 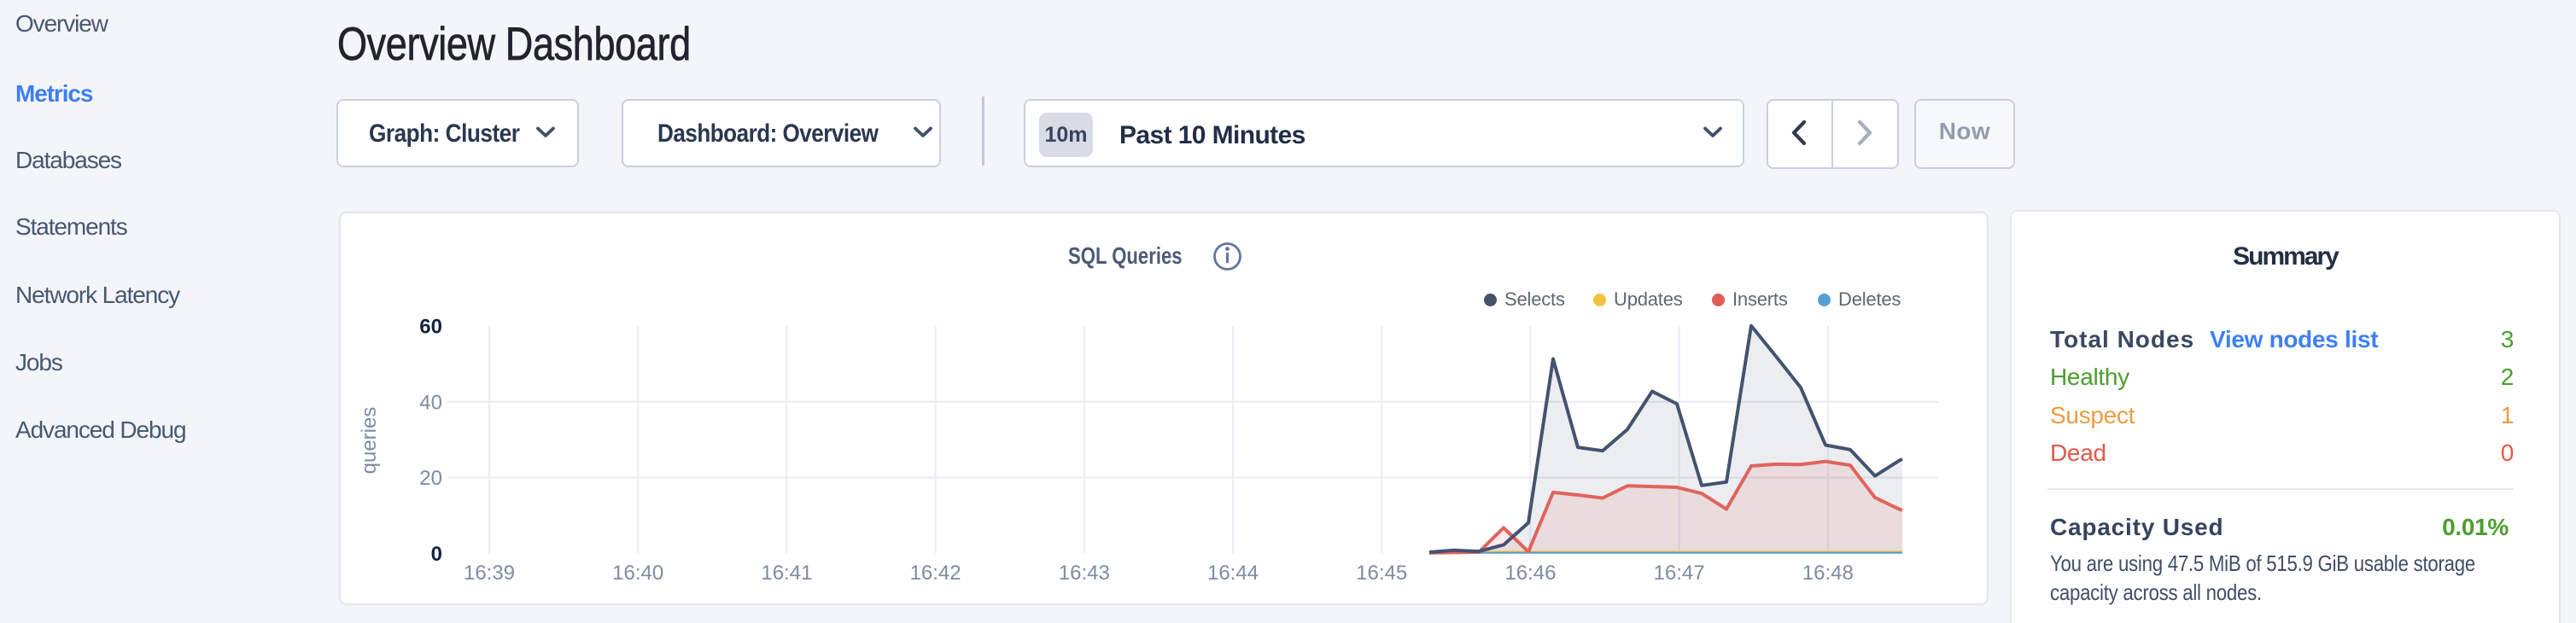 I want to click on svg-text: 40, so click(x=430, y=402).